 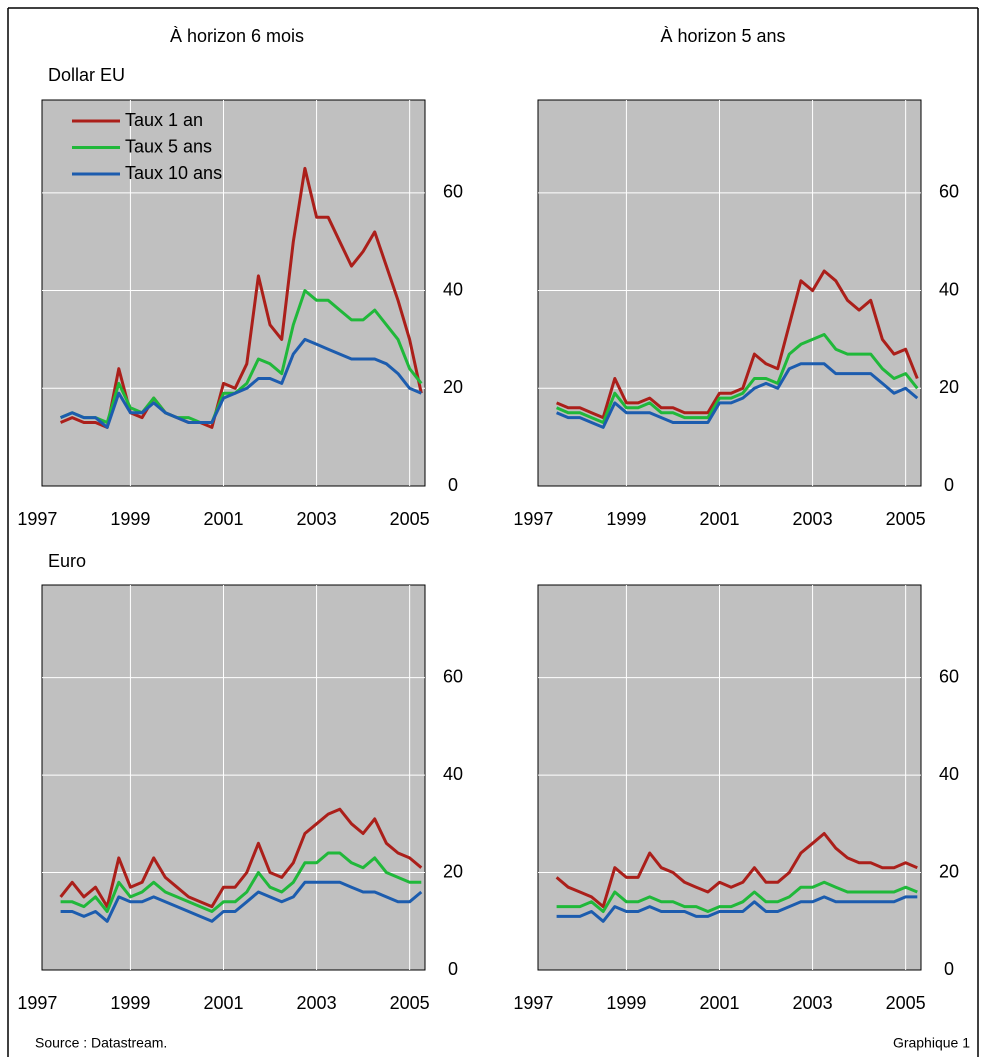 I want to click on row-title: Euro, so click(x=67, y=561).